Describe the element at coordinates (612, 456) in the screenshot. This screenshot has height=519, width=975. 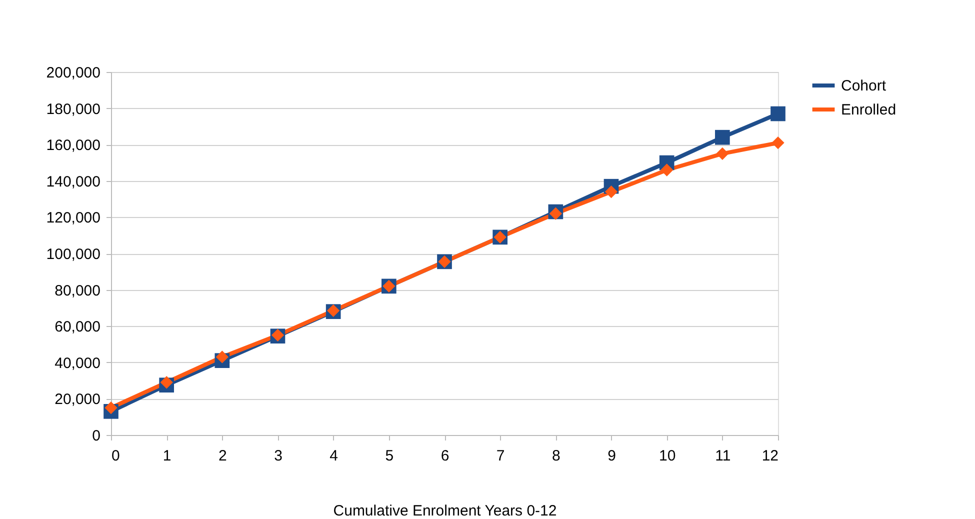
I see `x-tick-label: 9` at that location.